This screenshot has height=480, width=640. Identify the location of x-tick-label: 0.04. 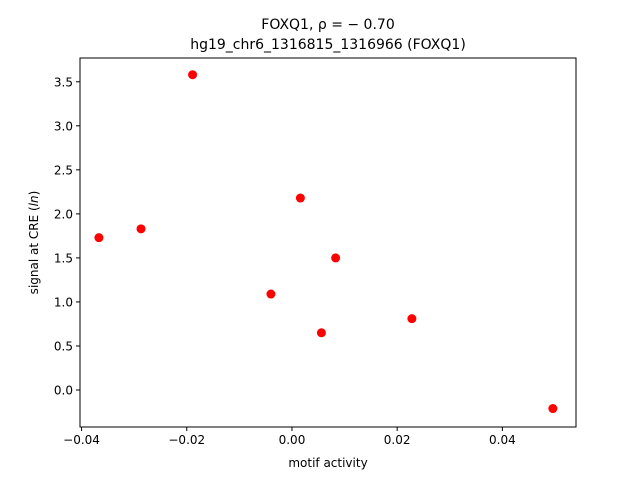
(502, 440).